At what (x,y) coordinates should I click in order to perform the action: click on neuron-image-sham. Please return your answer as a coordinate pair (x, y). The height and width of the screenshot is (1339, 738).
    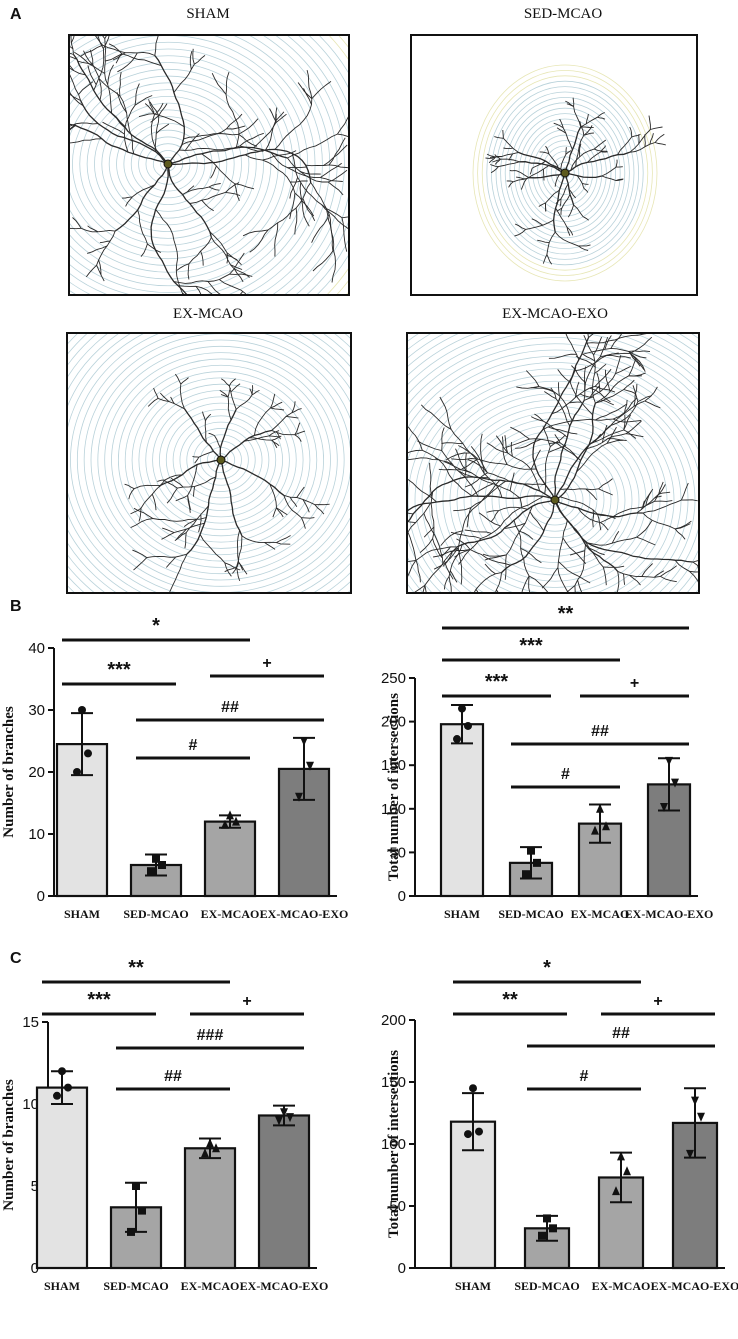
    Looking at the image, I should click on (209, 165).